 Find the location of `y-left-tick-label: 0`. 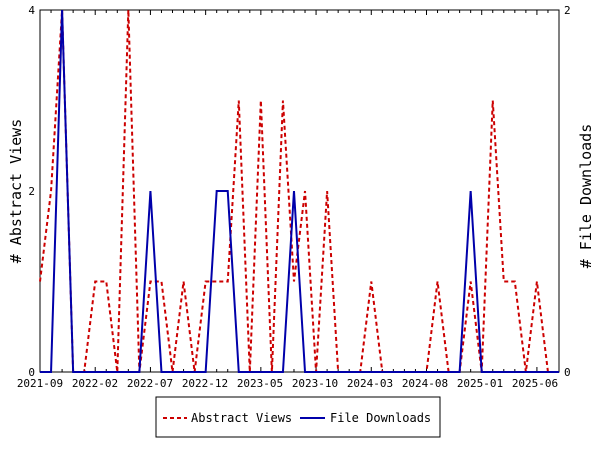

y-left-tick-label: 0 is located at coordinates (31, 372).